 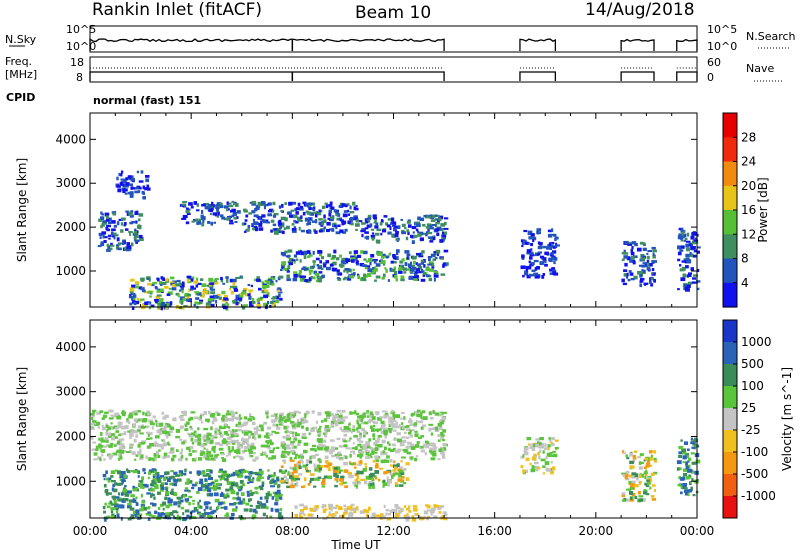 I want to click on nsky-trace-segment, so click(x=687, y=44).